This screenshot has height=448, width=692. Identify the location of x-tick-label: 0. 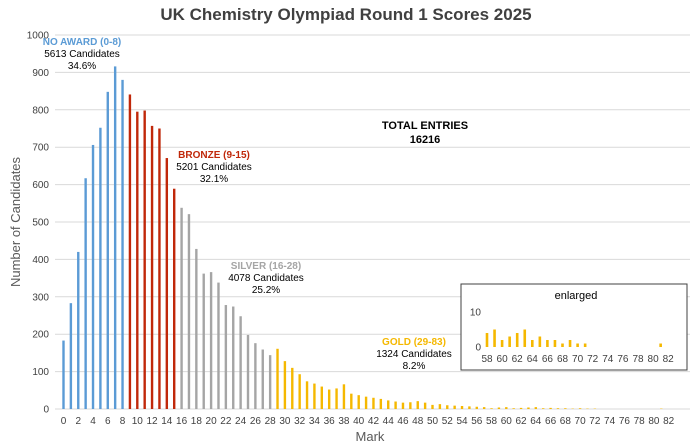
(64, 421).